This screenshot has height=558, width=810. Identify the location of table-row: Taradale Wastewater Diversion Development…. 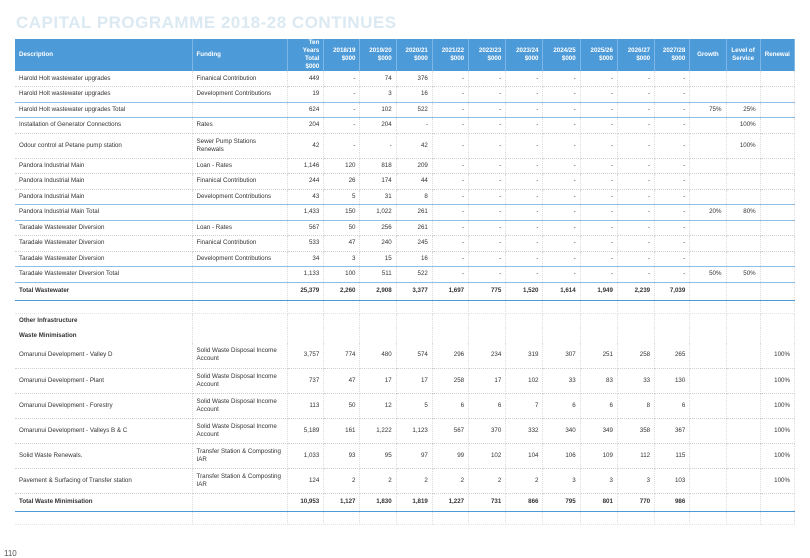
(405, 259).